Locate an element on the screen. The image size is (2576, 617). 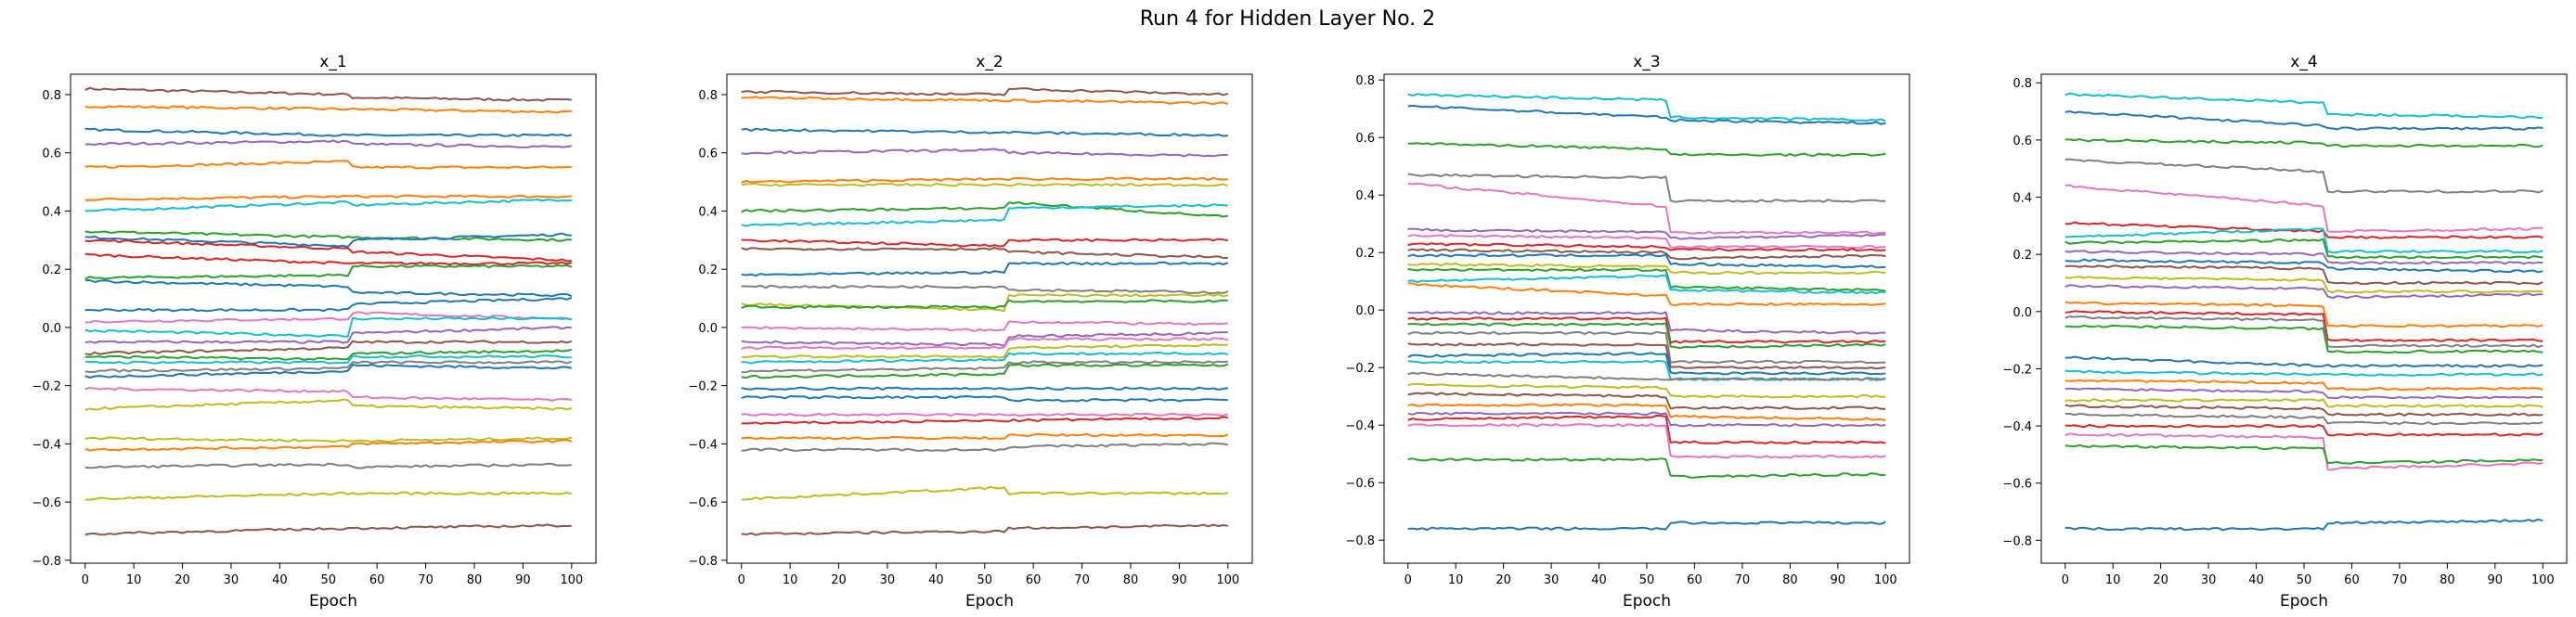
y-tick-label: −0.8 is located at coordinates (2017, 541).